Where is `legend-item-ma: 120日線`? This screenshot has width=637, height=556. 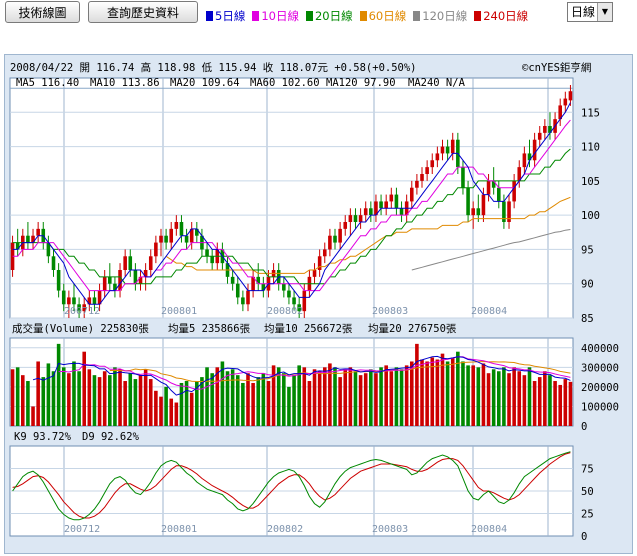
legend-item-ma: 120日線 is located at coordinates (440, 16).